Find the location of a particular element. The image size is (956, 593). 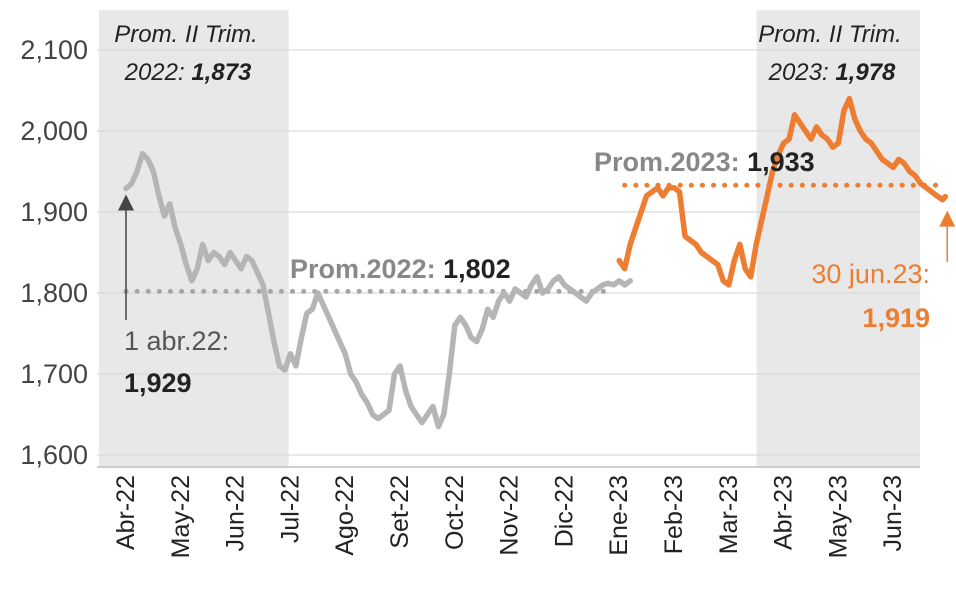

shade-2-label-value: 1,978 is located at coordinates (865, 72).